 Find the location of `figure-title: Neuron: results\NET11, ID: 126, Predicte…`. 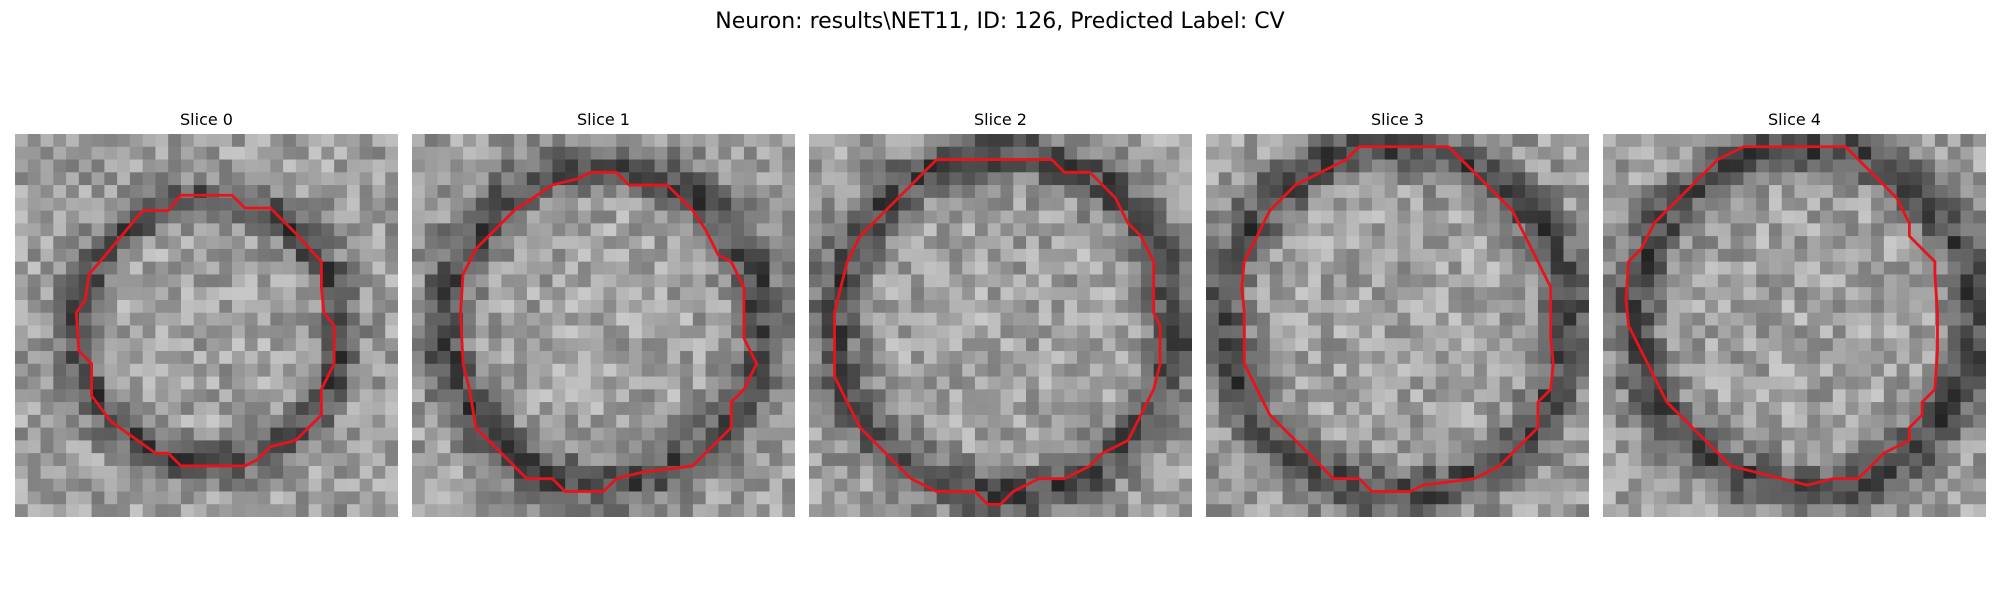

figure-title: Neuron: results\NET11, ID: 126, Predicte… is located at coordinates (1000, 21).